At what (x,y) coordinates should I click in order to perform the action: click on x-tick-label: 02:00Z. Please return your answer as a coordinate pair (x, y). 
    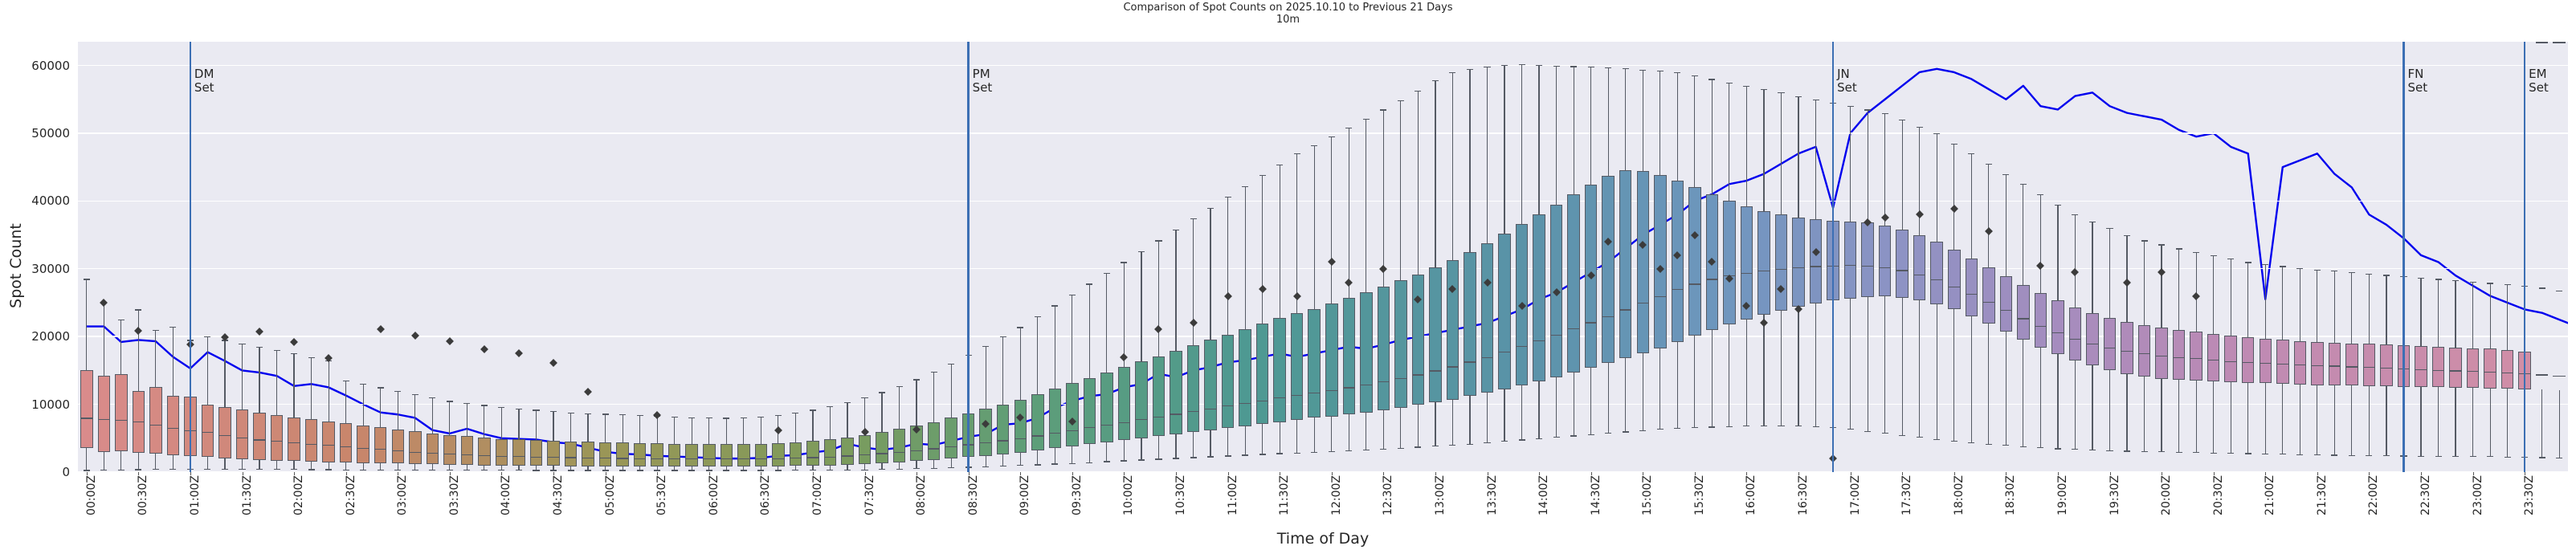
    Looking at the image, I should click on (299, 495).